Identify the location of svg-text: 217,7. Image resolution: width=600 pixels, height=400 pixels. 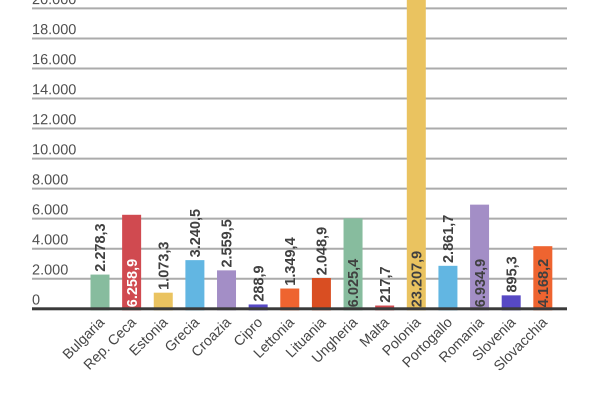
(386, 284).